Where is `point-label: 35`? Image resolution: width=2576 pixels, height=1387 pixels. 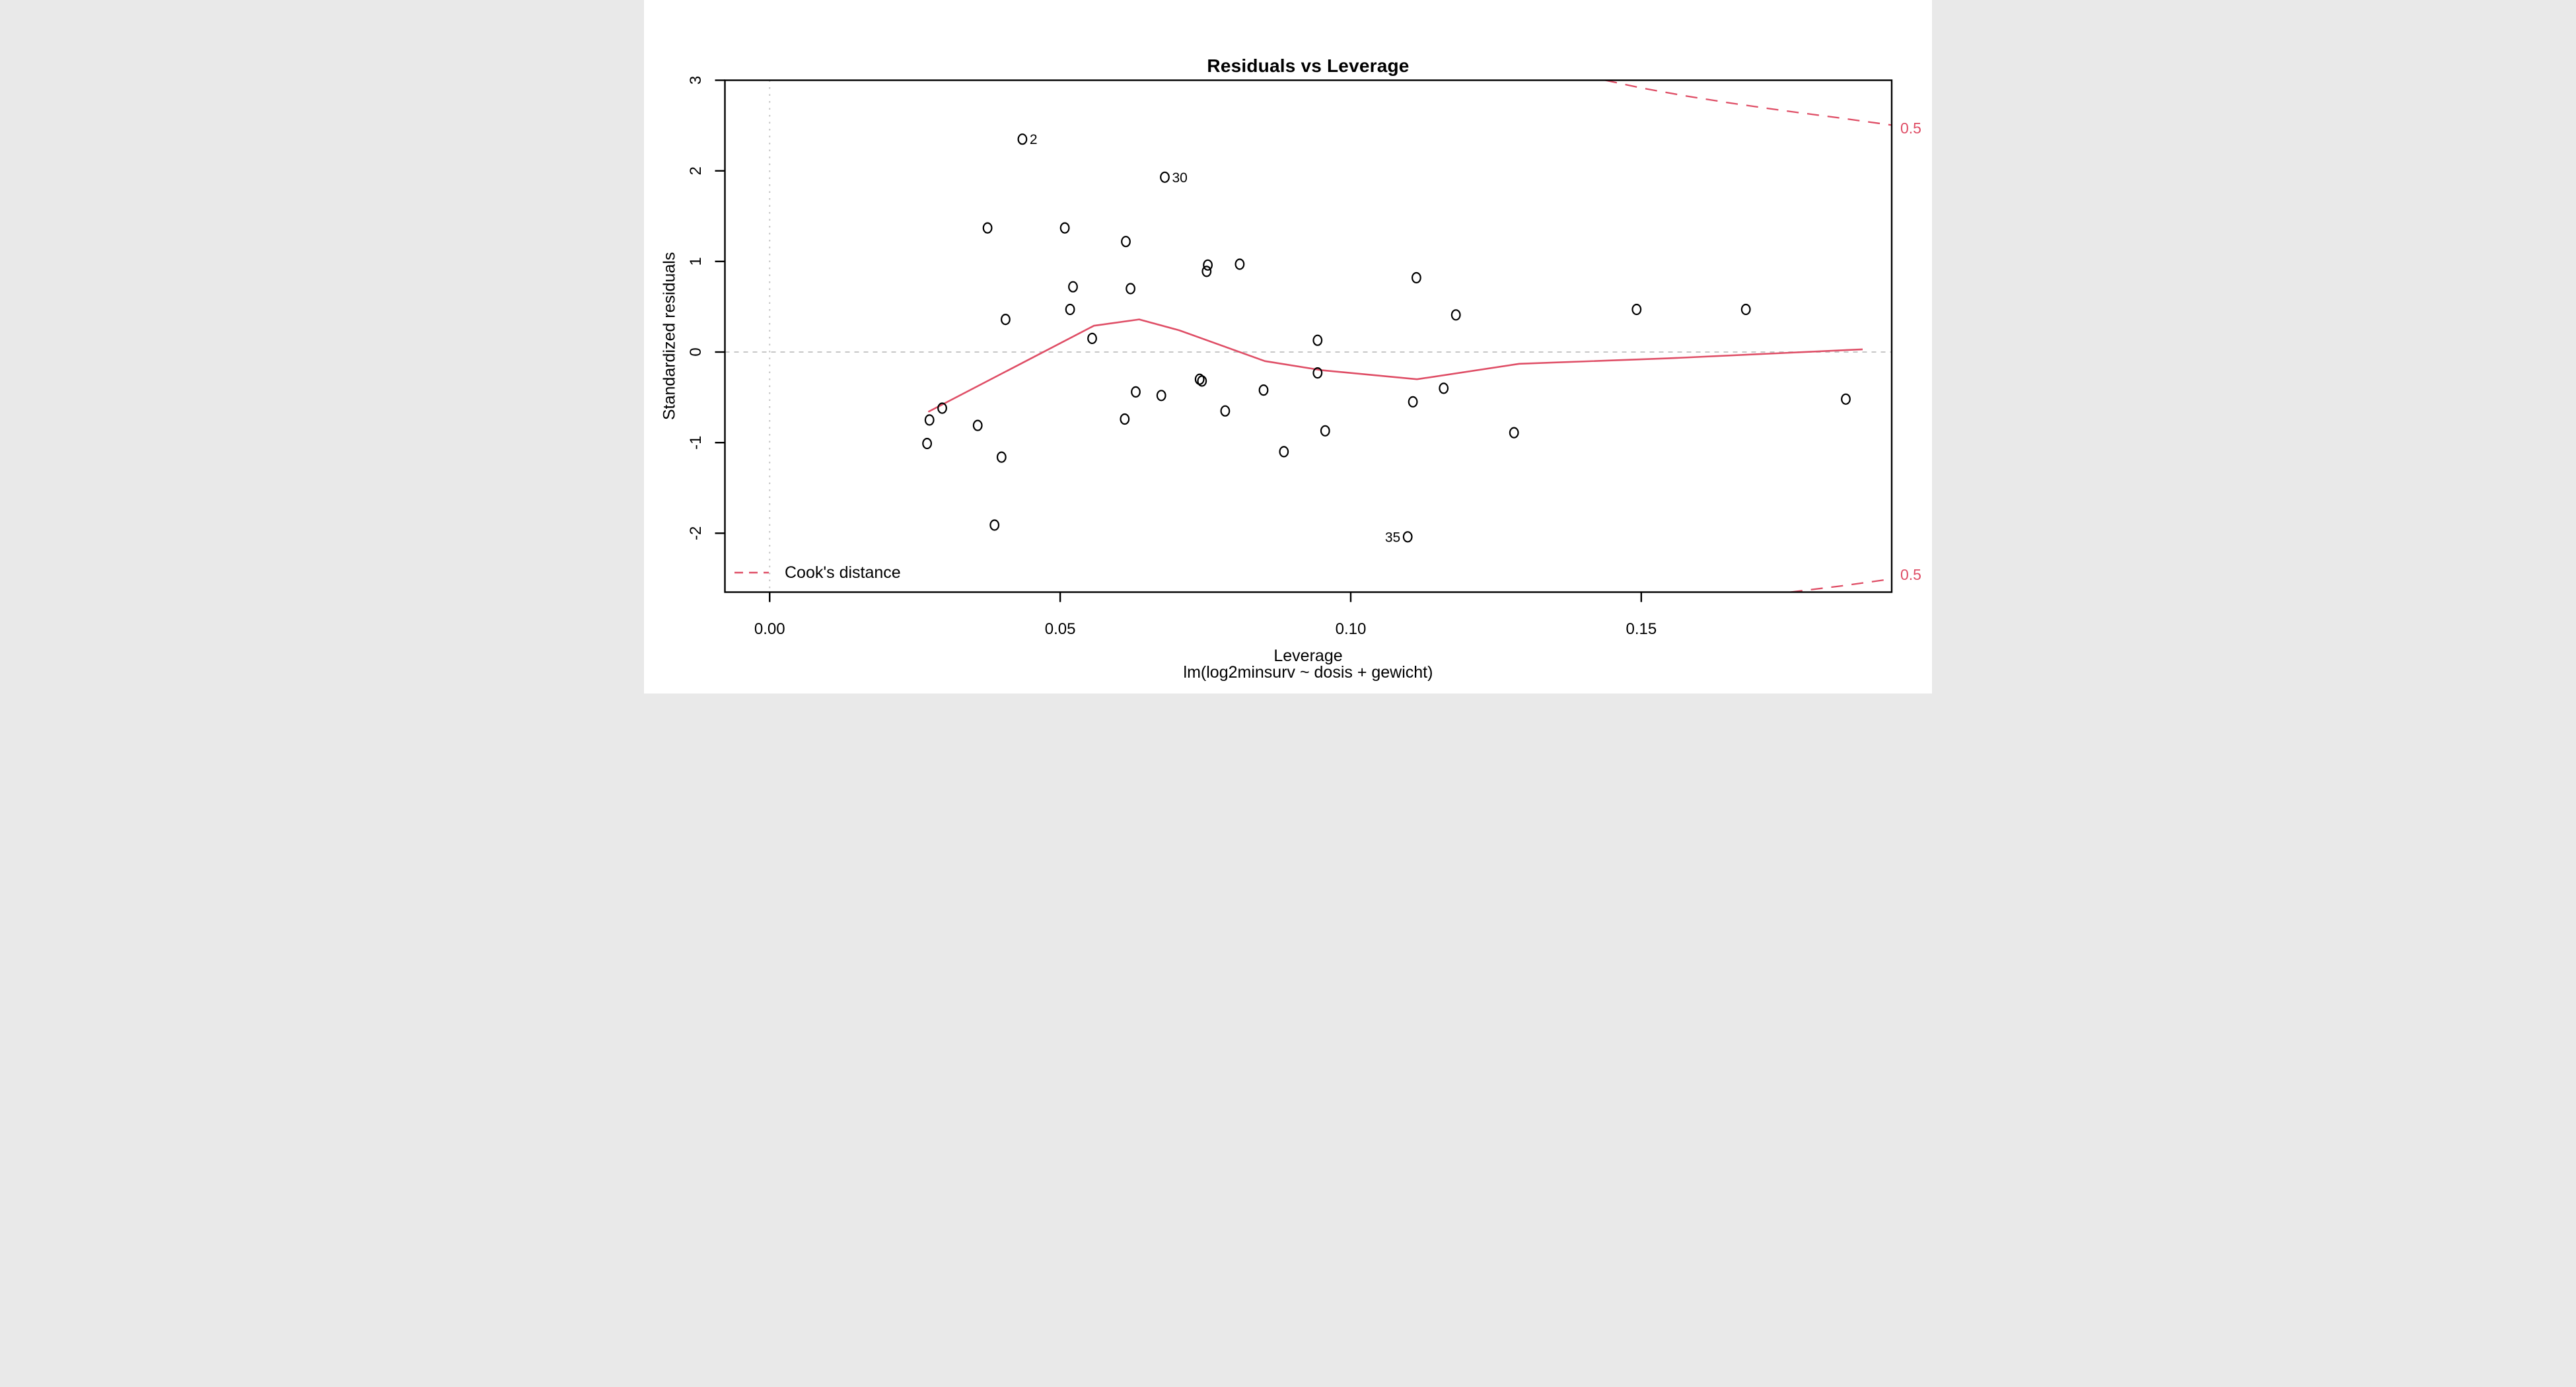
point-label: 35 is located at coordinates (1393, 537).